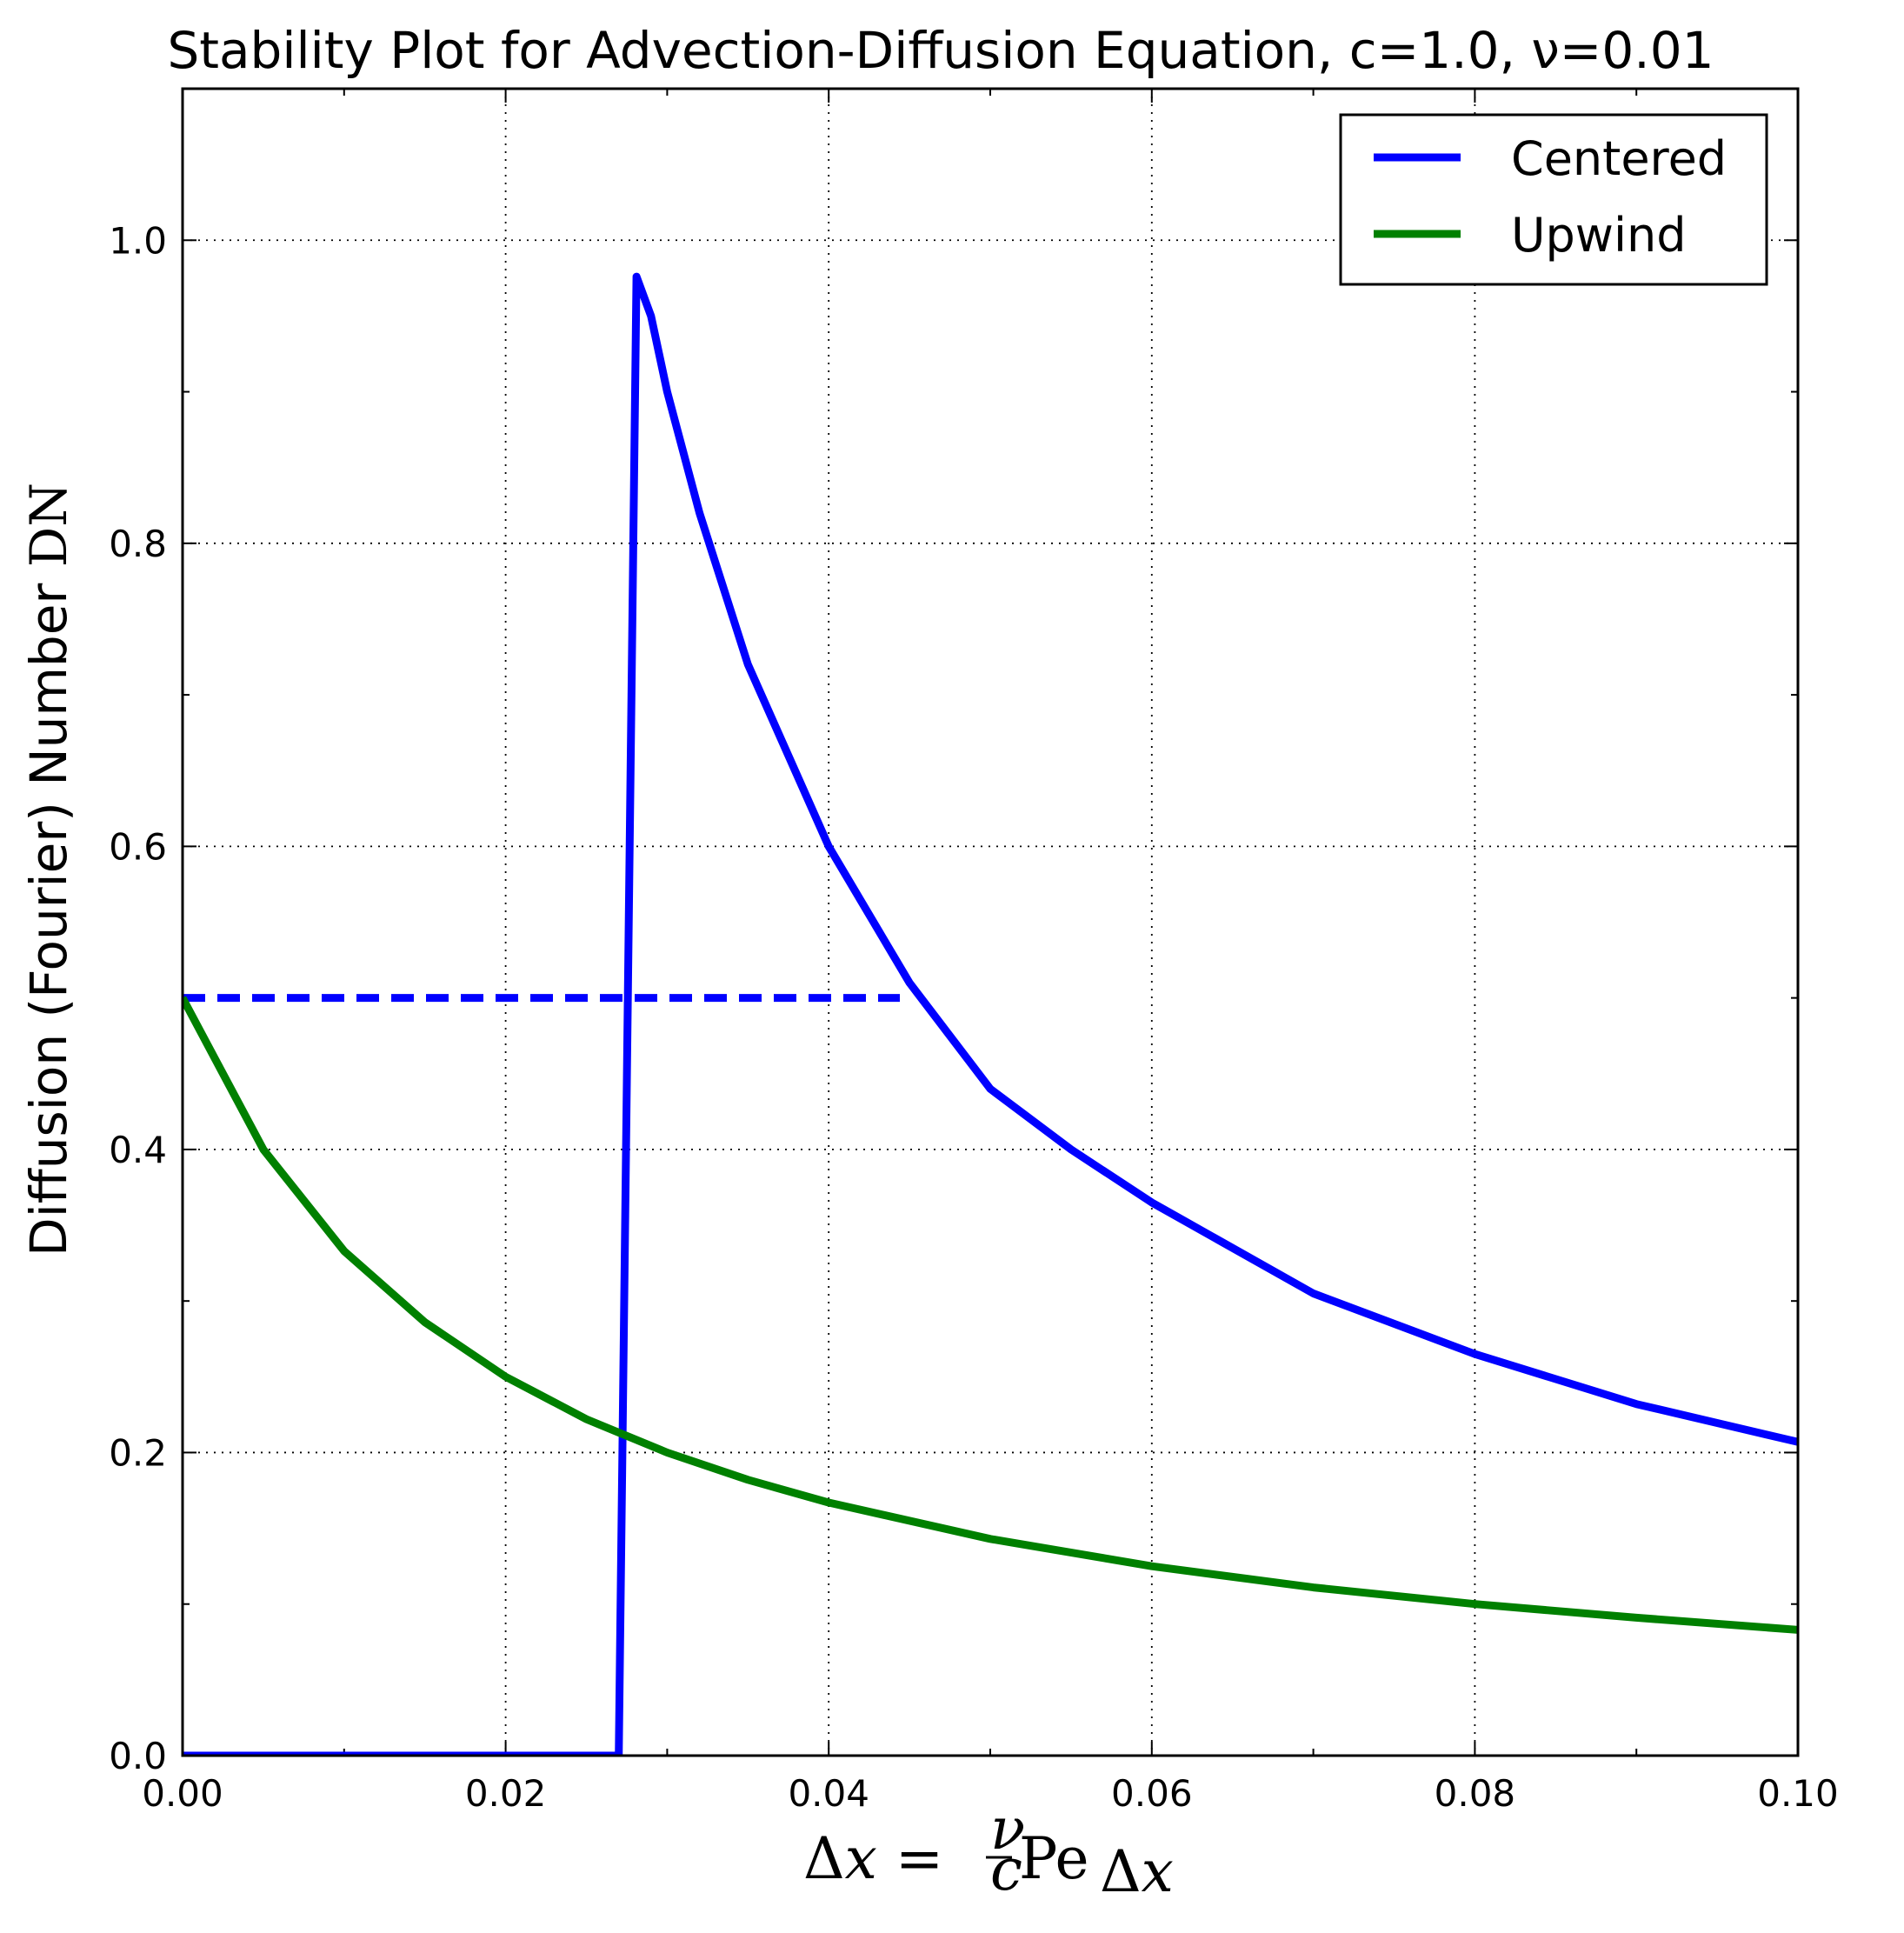 Image resolution: width=1904 pixels, height=1933 pixels. What do you see at coordinates (1137, 1871) in the screenshot?
I see `svg-text: Δx` at bounding box center [1137, 1871].